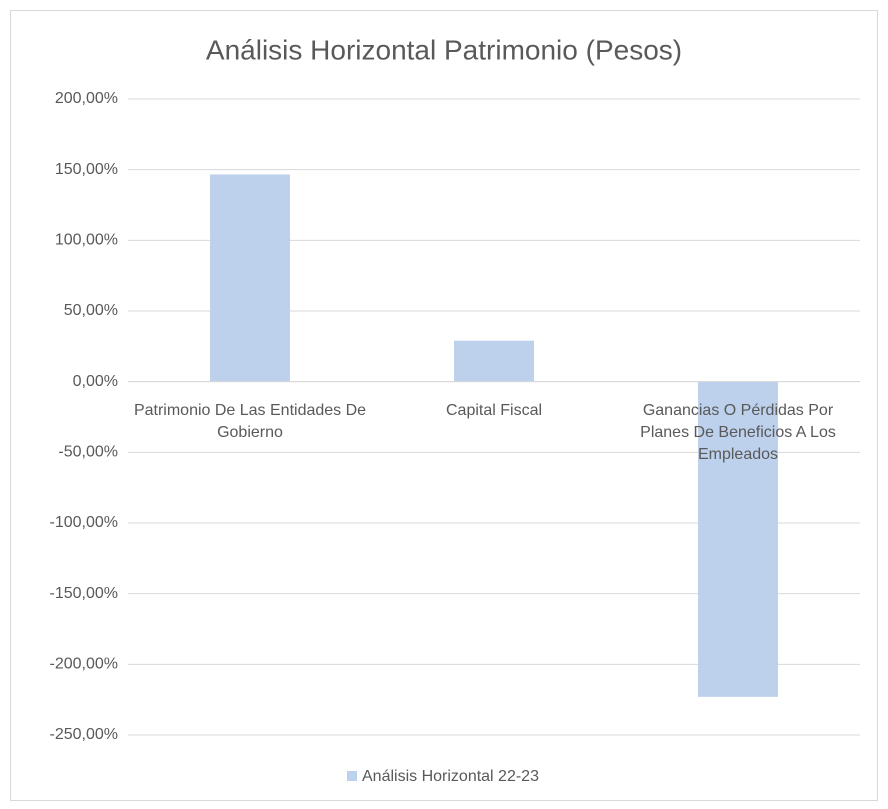 The height and width of the screenshot is (809, 888). What do you see at coordinates (494, 410) in the screenshot?
I see `x-tick-label: Capital Fiscal` at bounding box center [494, 410].